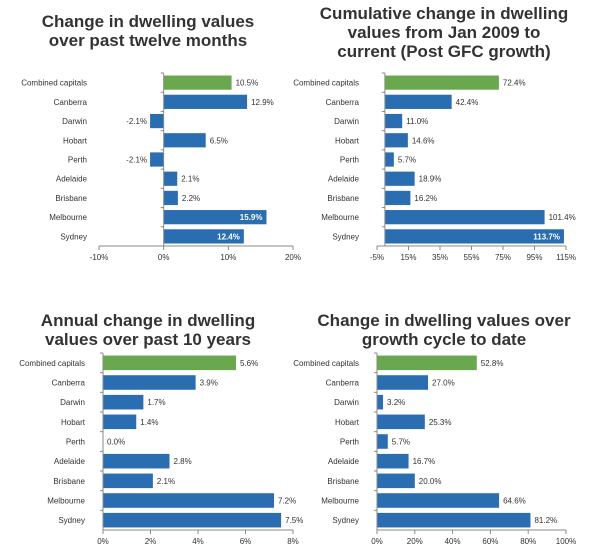 The height and width of the screenshot is (557, 592). What do you see at coordinates (148, 40) in the screenshot?
I see `chart-title-line: over past twelve months` at bounding box center [148, 40].